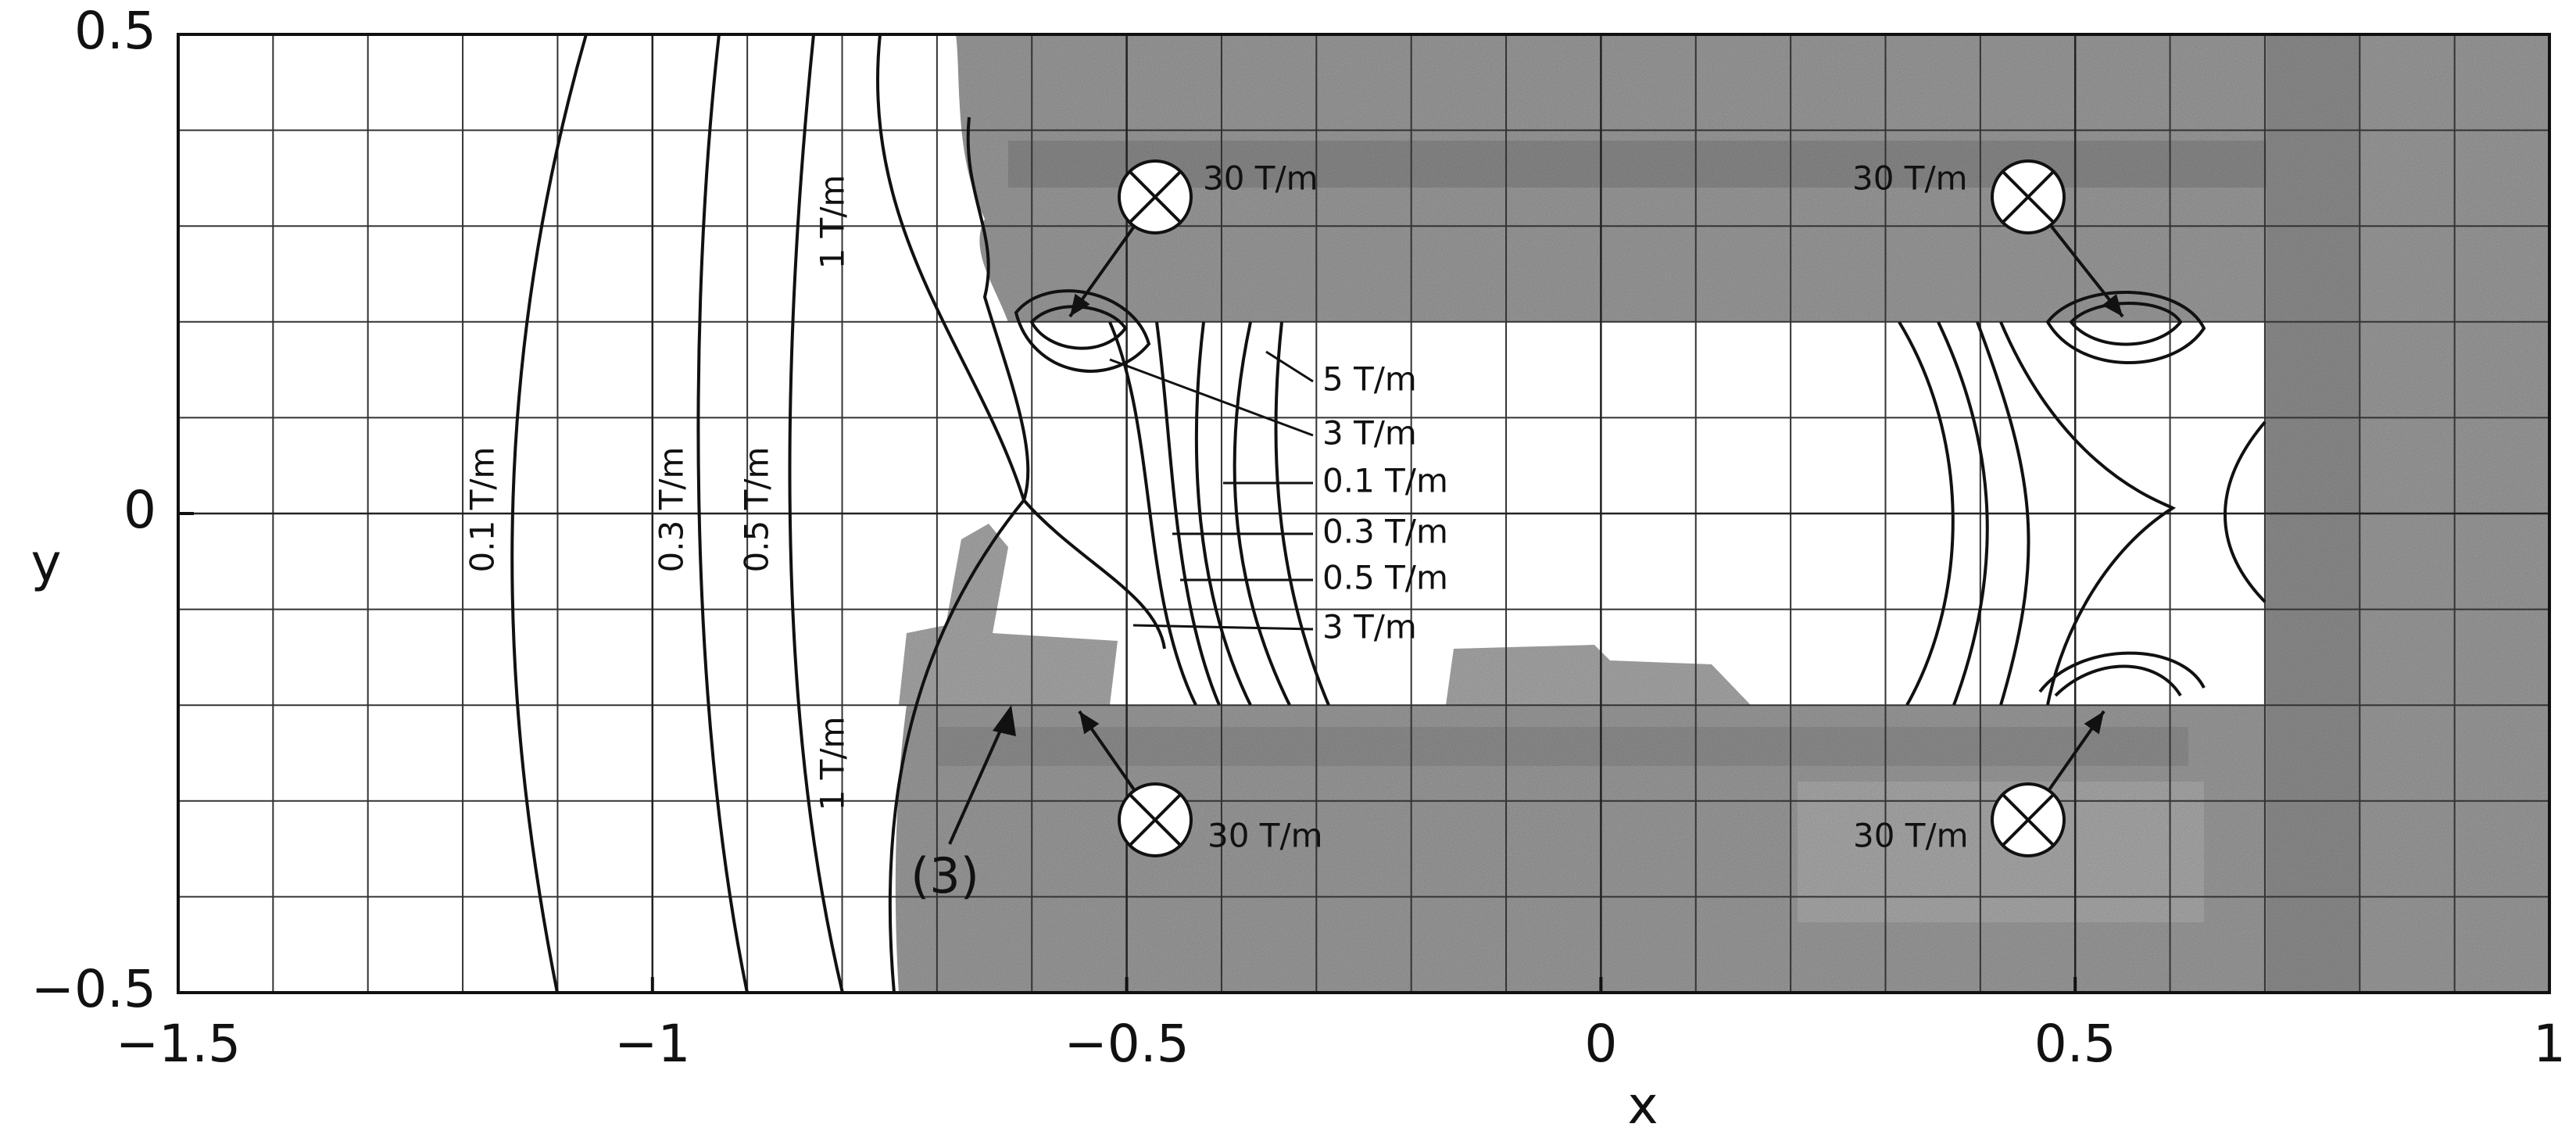  Describe the element at coordinates (1600, 1044) in the screenshot. I see `x-tick-label: 0` at that location.